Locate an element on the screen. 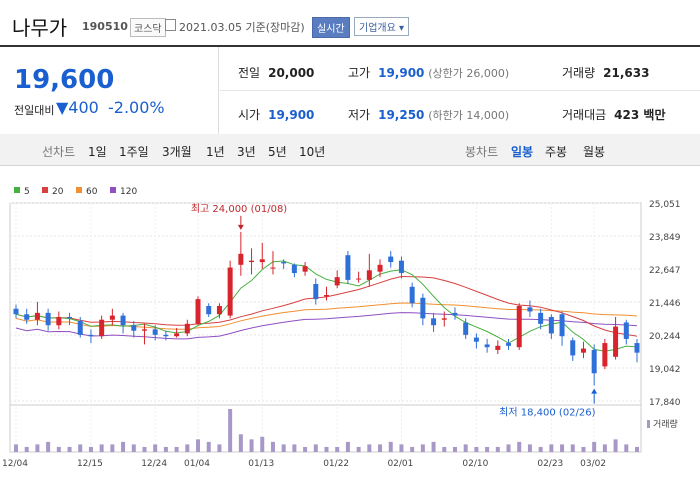  change-label: 전일대비 is located at coordinates (34, 110).